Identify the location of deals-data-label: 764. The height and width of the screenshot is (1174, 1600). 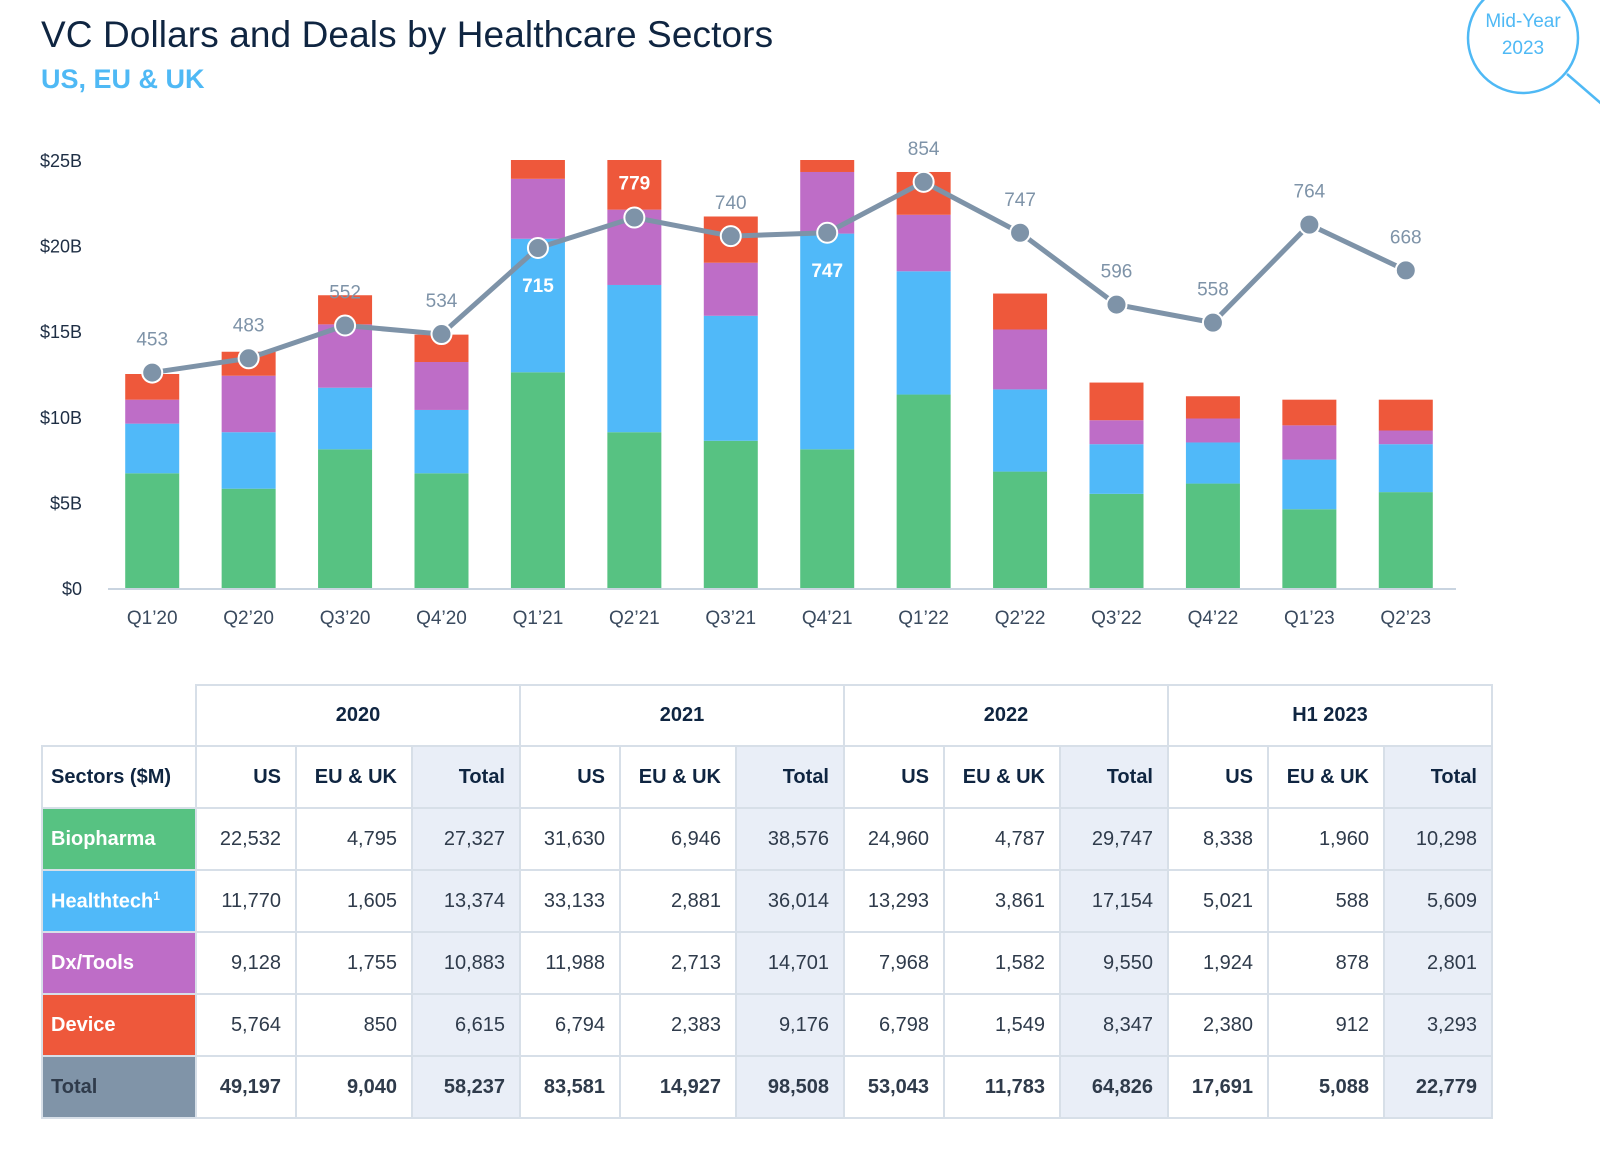
(1310, 192).